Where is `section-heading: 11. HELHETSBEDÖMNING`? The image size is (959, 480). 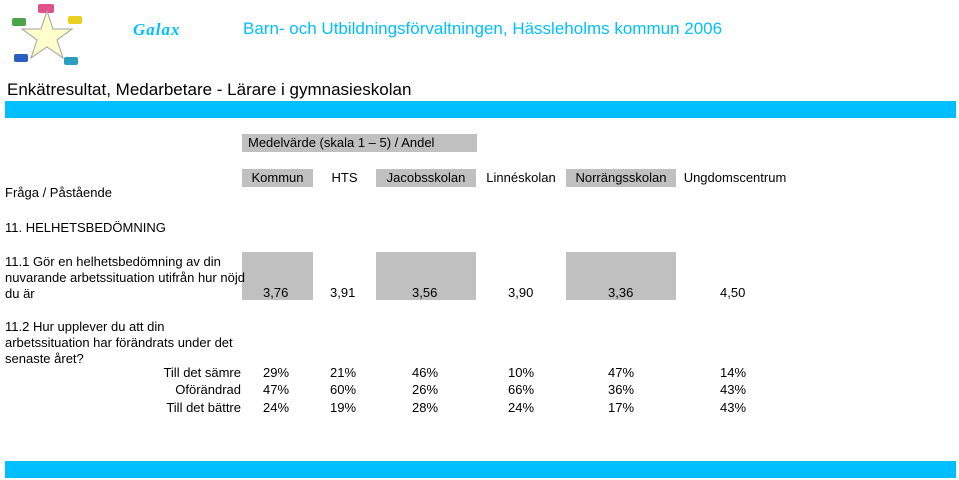
section-heading: 11. HELHETSBEDÖMNING is located at coordinates (85, 227).